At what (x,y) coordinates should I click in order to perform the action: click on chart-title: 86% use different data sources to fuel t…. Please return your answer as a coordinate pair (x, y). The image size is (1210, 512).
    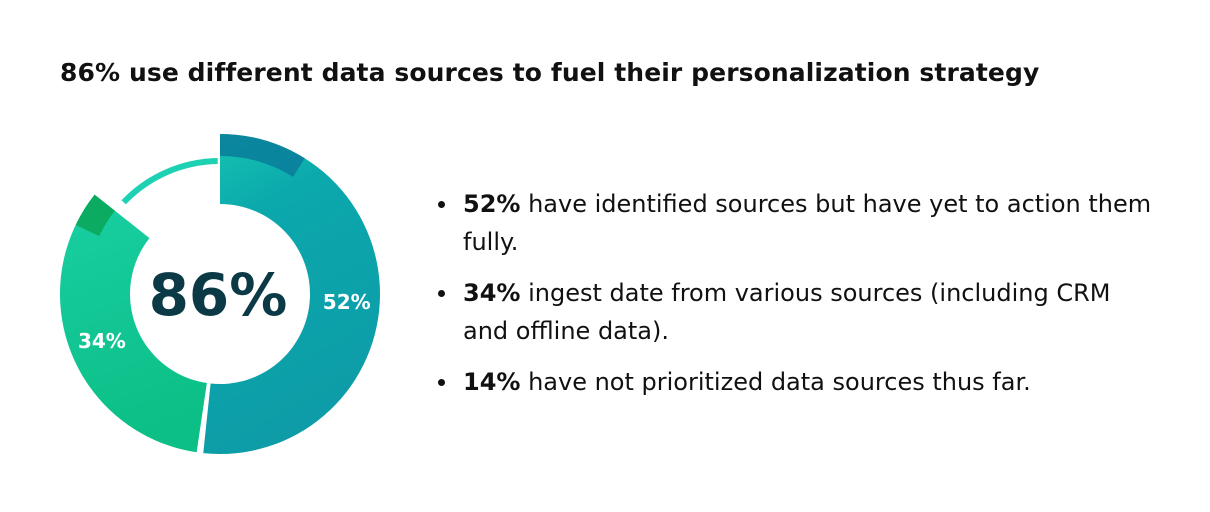
    Looking at the image, I should click on (550, 72).